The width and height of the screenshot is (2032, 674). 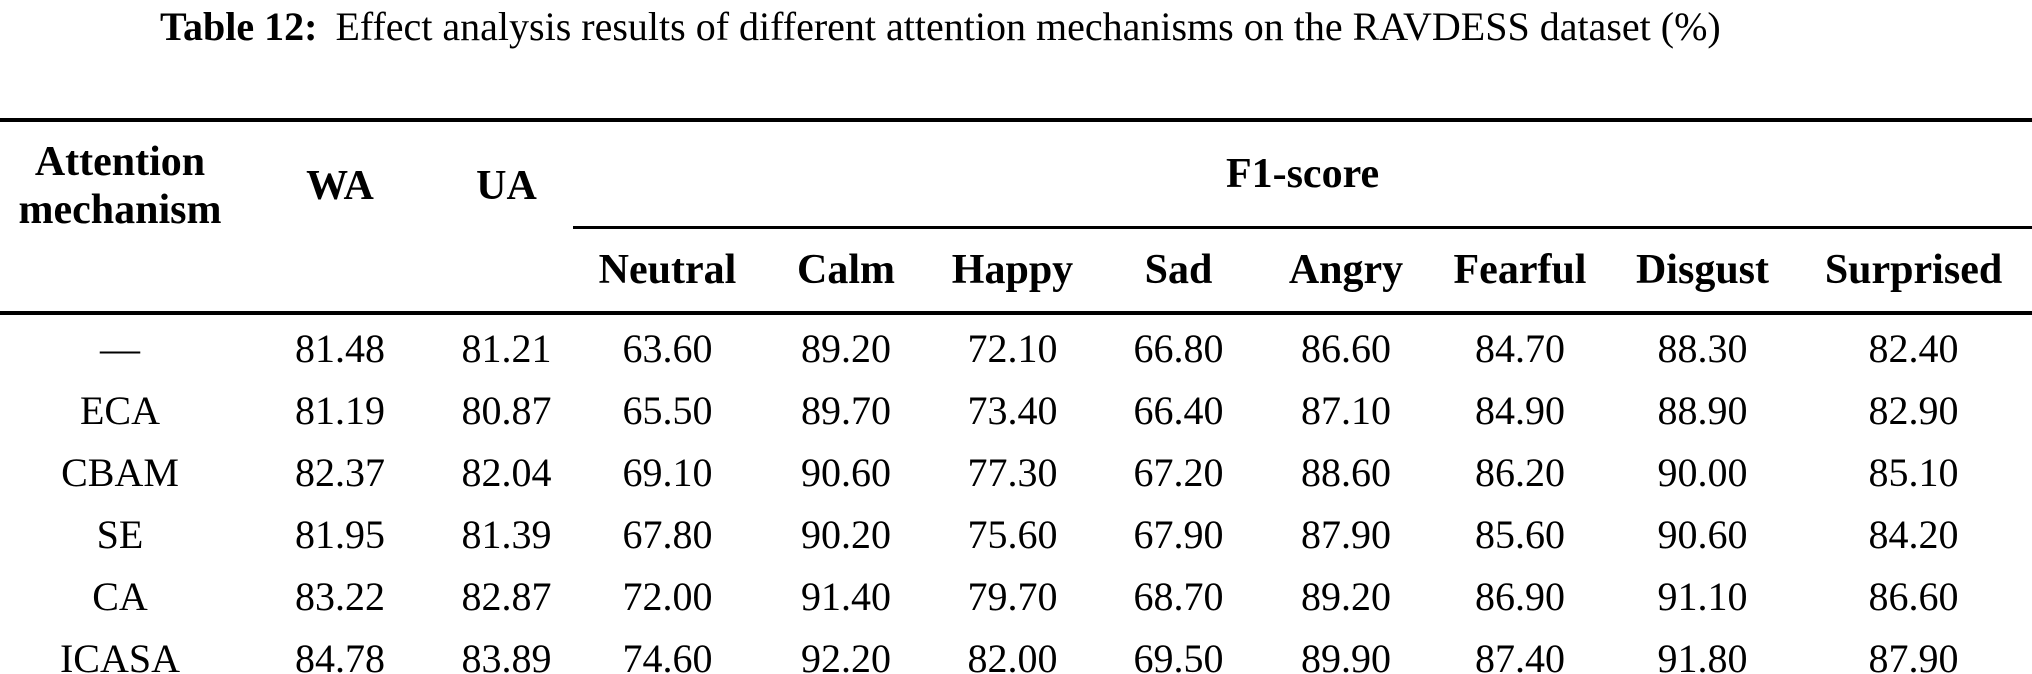 I want to click on cell-wa: 82.37, so click(x=340, y=472).